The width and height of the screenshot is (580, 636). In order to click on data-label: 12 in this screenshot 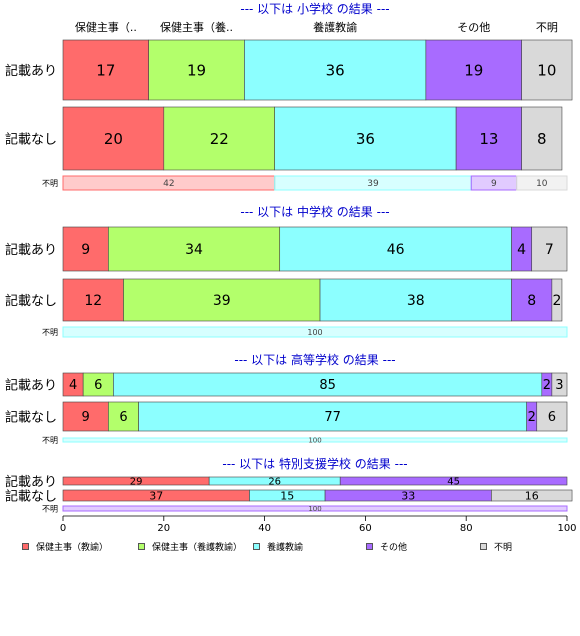, I will do `click(93, 301)`.